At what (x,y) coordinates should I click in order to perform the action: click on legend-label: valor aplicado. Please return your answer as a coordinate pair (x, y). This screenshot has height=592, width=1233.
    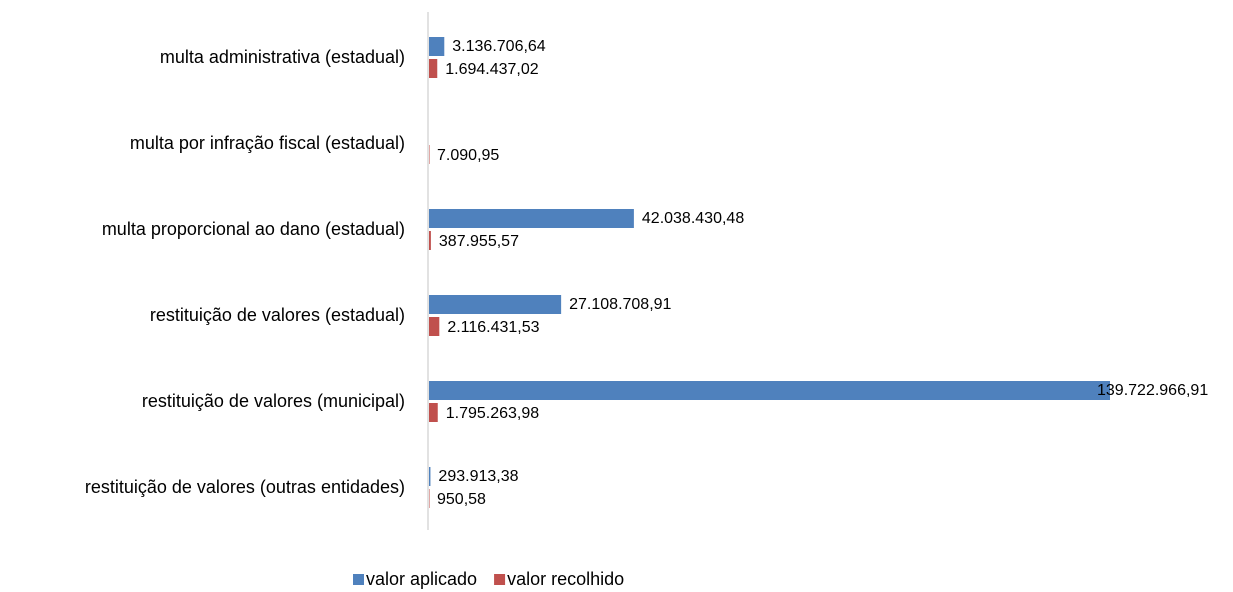
    Looking at the image, I should click on (421, 579).